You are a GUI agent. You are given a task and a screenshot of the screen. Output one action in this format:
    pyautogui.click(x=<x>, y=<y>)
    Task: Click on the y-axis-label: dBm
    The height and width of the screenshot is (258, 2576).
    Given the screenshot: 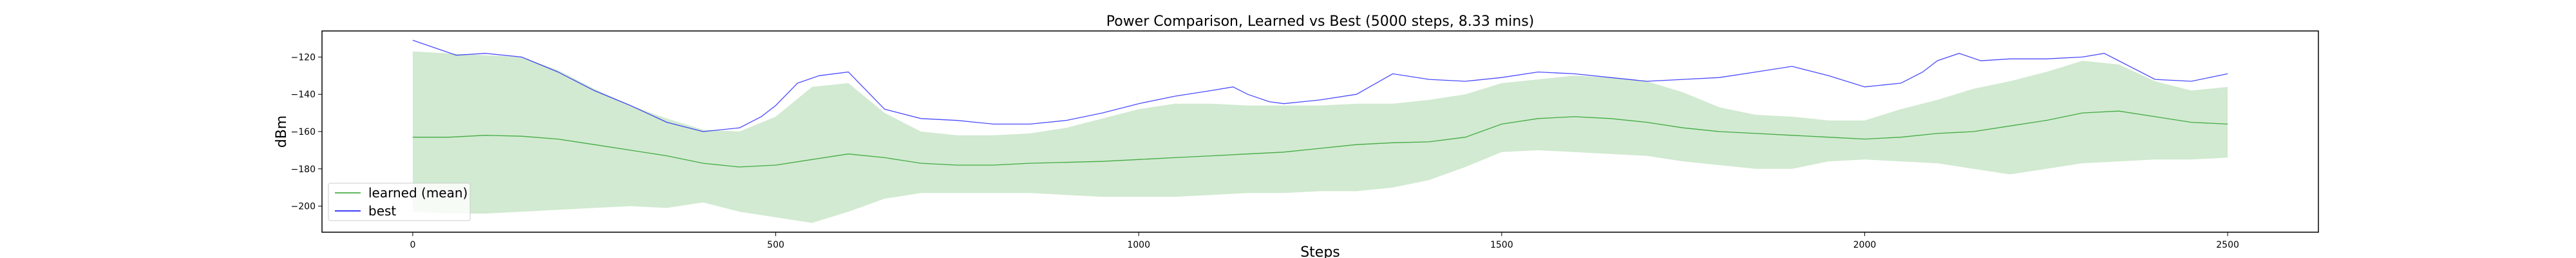 What is the action you would take?
    pyautogui.click(x=282, y=131)
    